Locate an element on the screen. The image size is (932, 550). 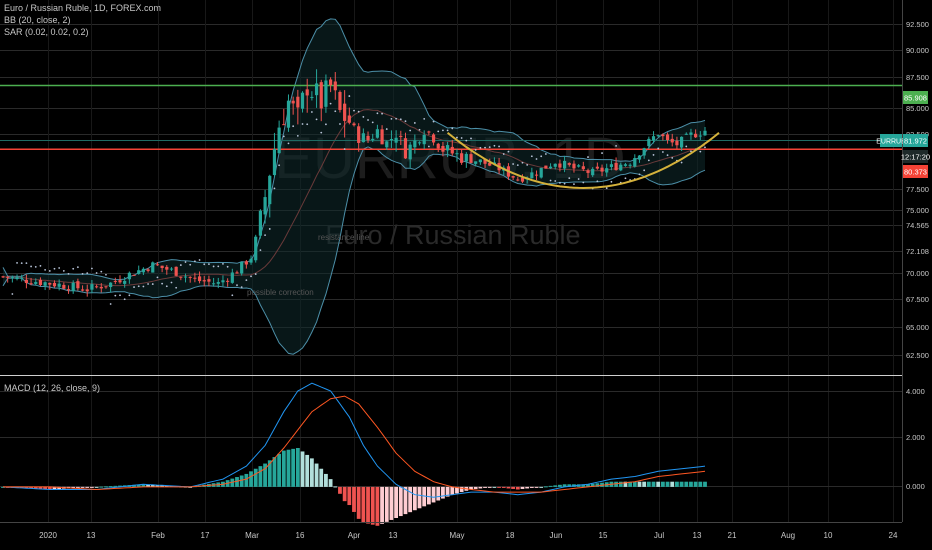
time-tick-label: Aug is located at coordinates (788, 535).